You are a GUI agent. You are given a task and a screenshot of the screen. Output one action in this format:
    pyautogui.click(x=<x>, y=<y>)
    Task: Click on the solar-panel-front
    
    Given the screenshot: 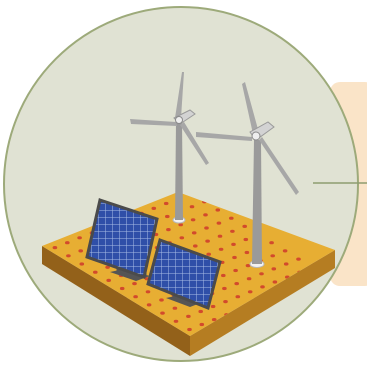 What is the action you would take?
    pyautogui.click(x=184, y=274)
    